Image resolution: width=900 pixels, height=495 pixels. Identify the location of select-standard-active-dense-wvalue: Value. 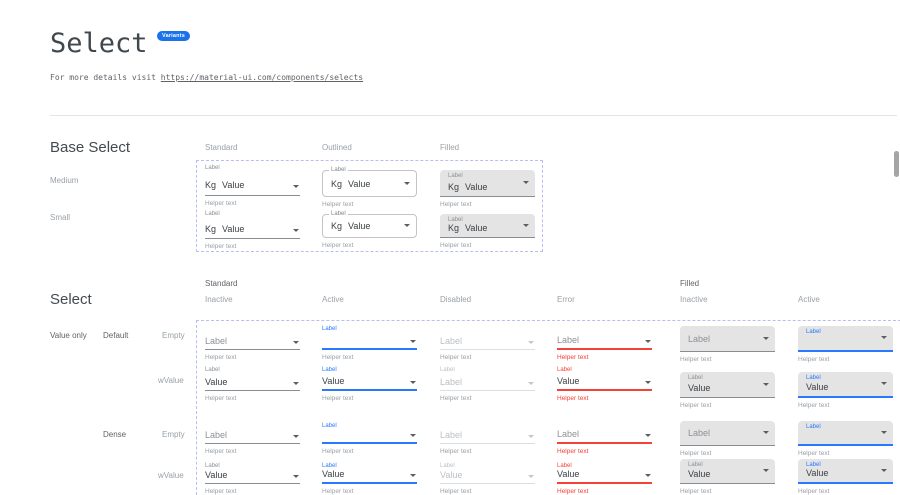
(369, 476).